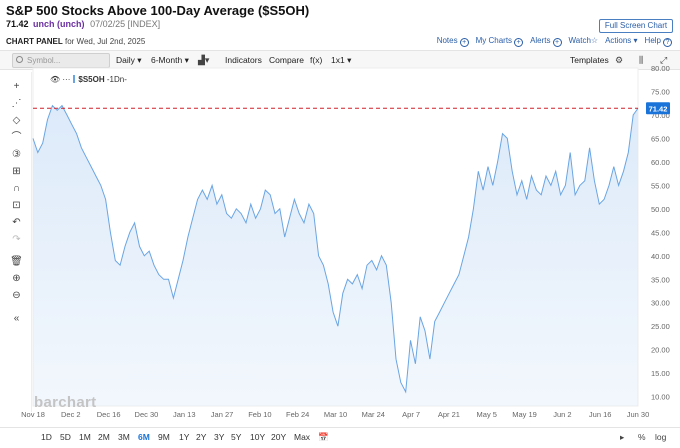 This screenshot has width=680, height=448. What do you see at coordinates (636, 26) in the screenshot?
I see `full-screen-chart-button: Full Screen Chart` at bounding box center [636, 26].